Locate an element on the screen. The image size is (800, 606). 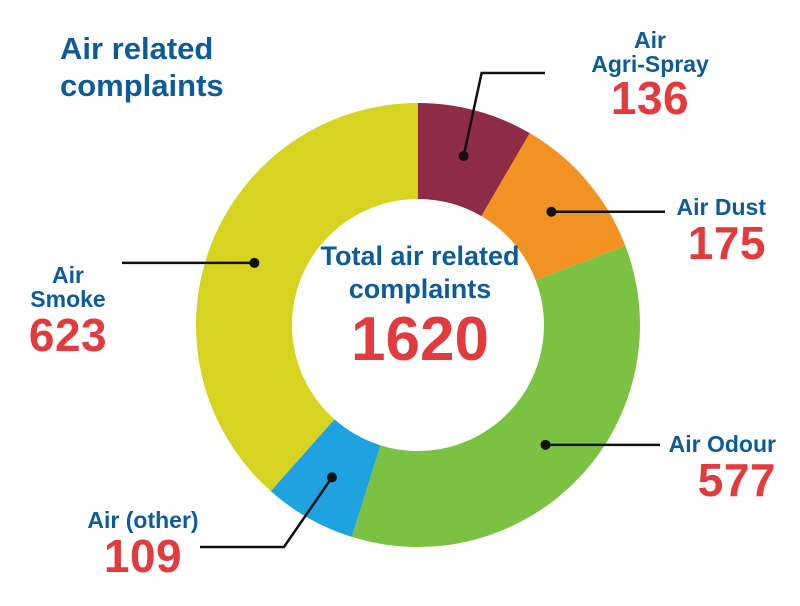
label-smoke: Air Smoke 623 is located at coordinates (68, 311).